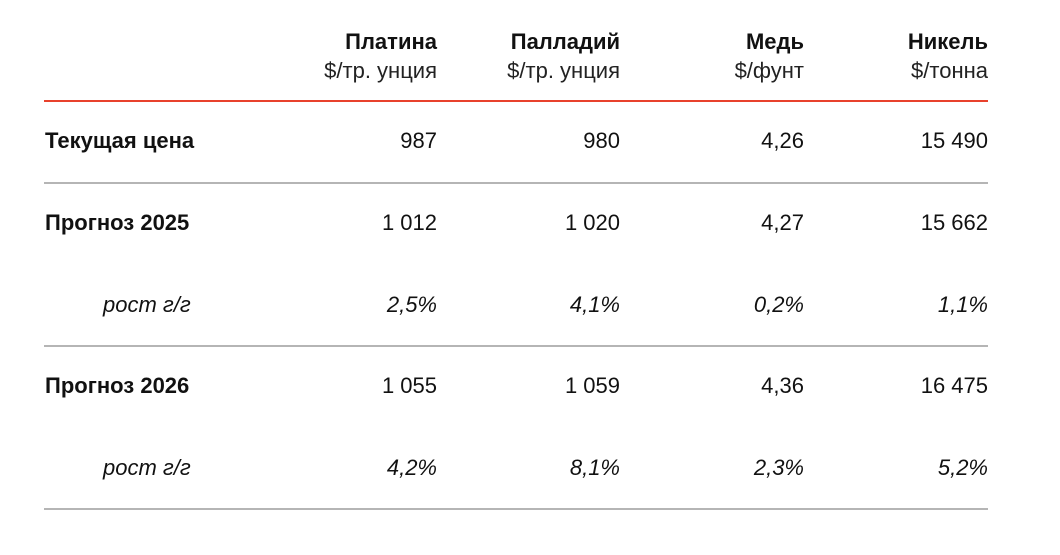 The height and width of the screenshot is (555, 1060). I want to click on cell: 4,27, so click(782, 222).